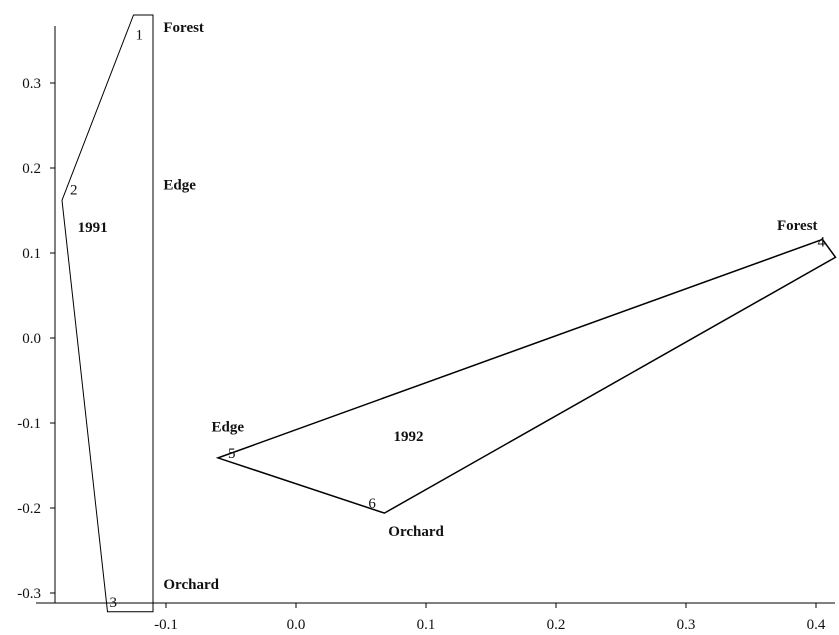 This screenshot has height=635, width=839. I want to click on x-tick-label: 0.0, so click(296, 625).